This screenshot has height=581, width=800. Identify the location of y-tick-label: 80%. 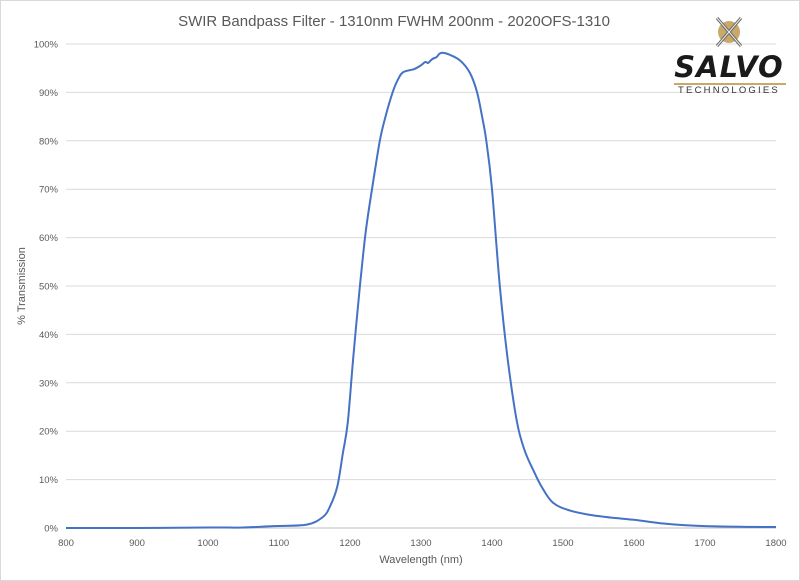
(49, 141).